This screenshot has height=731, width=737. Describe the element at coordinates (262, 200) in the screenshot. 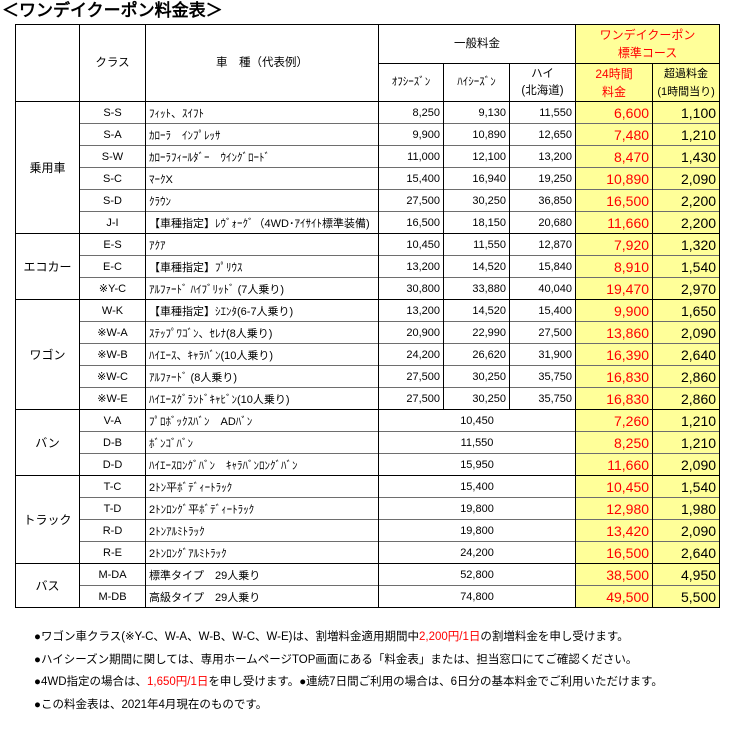

I see `car-model-cell: ｸﾗｳﾝ` at that location.